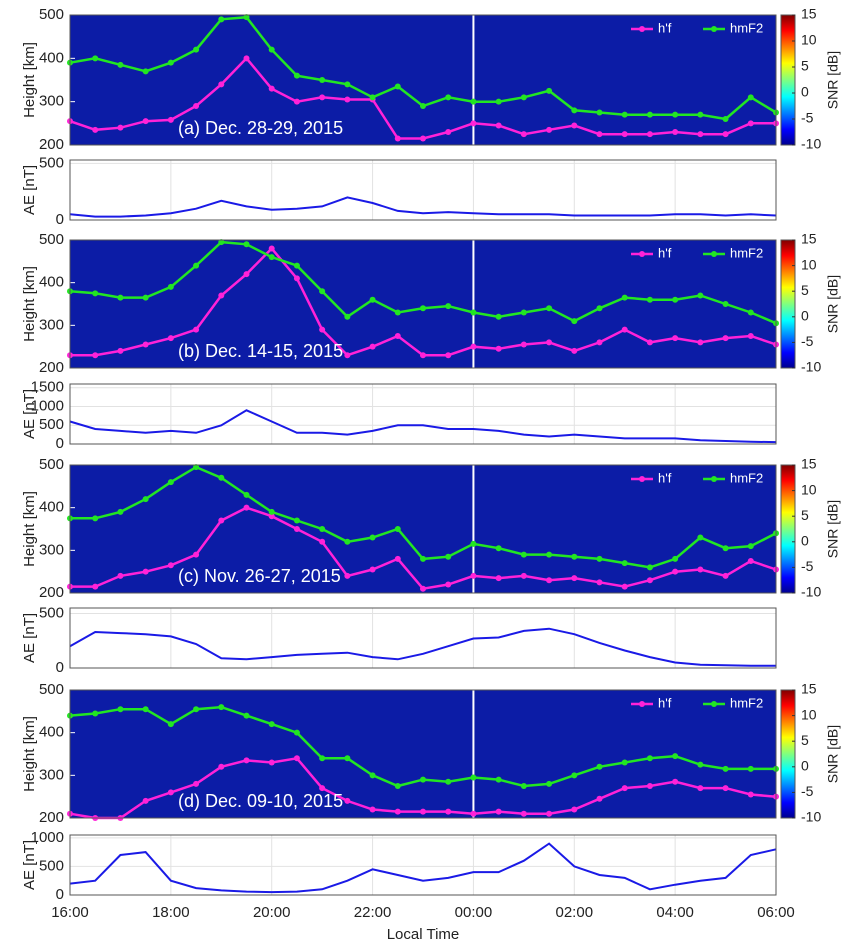  Describe the element at coordinates (423, 754) in the screenshot. I see `spectrogram-background` at that location.